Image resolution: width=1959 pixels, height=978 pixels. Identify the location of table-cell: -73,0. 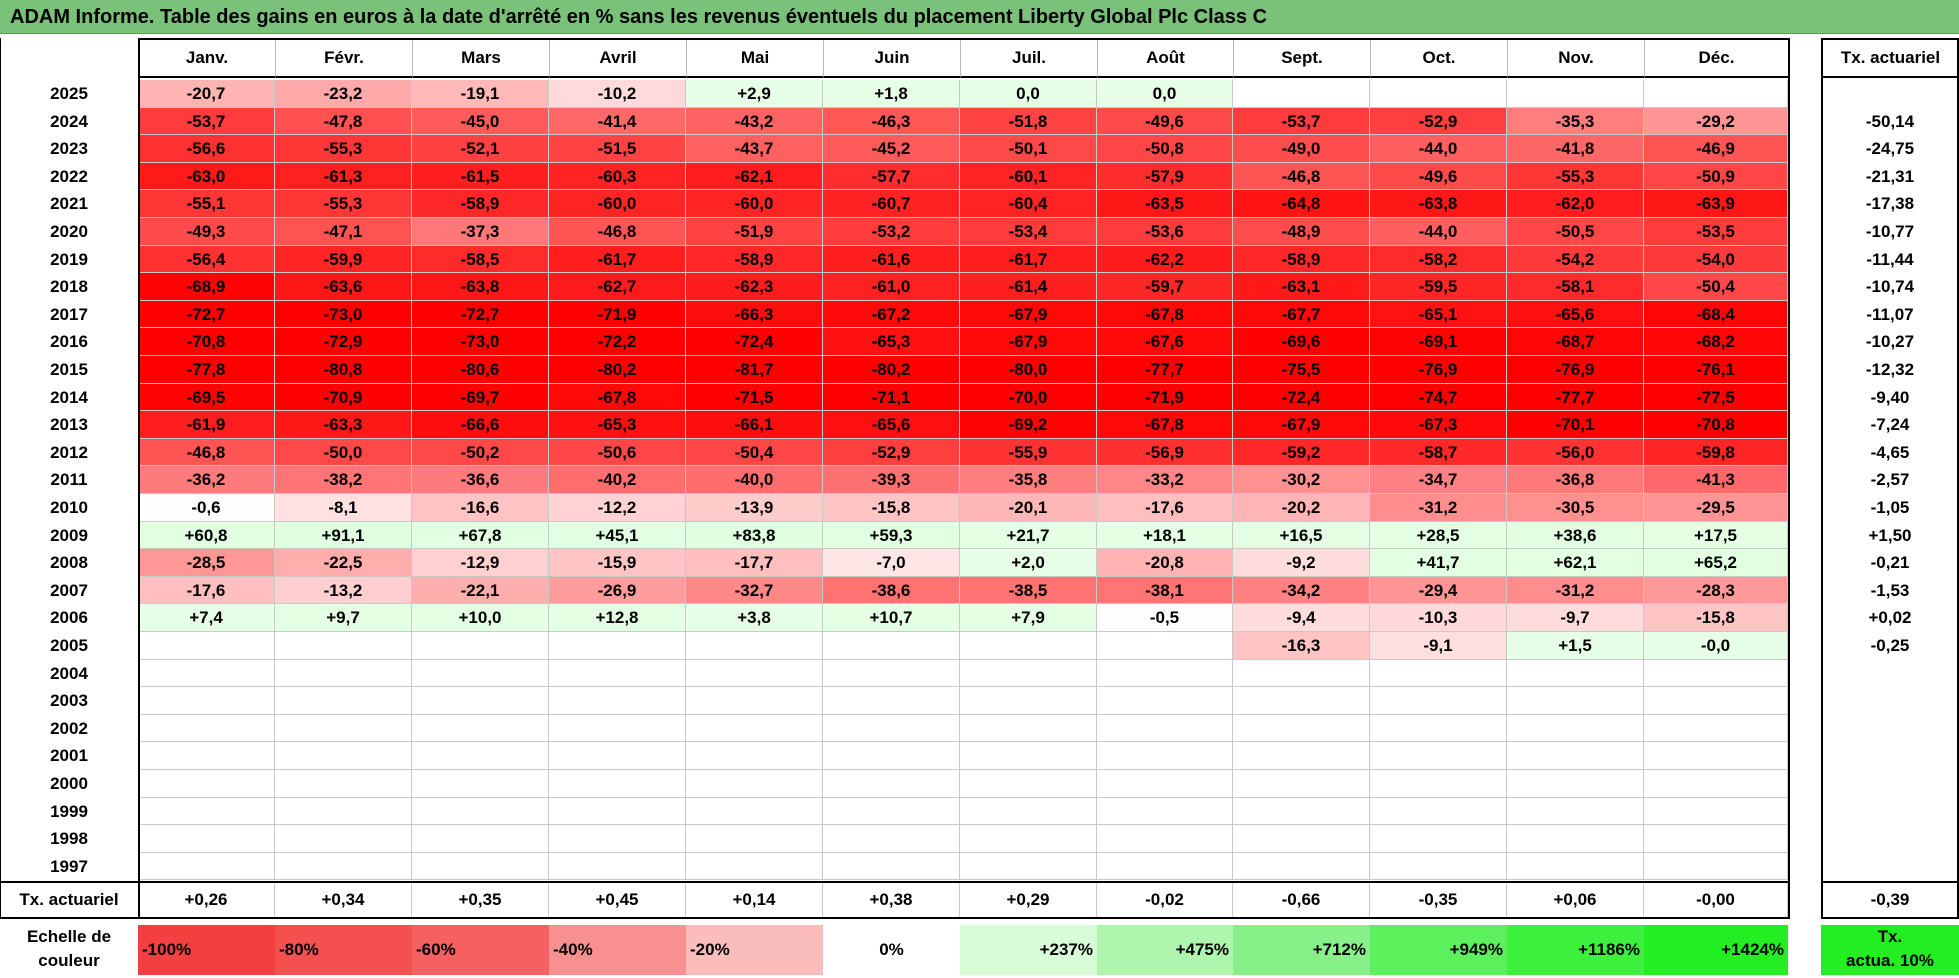
(480, 342).